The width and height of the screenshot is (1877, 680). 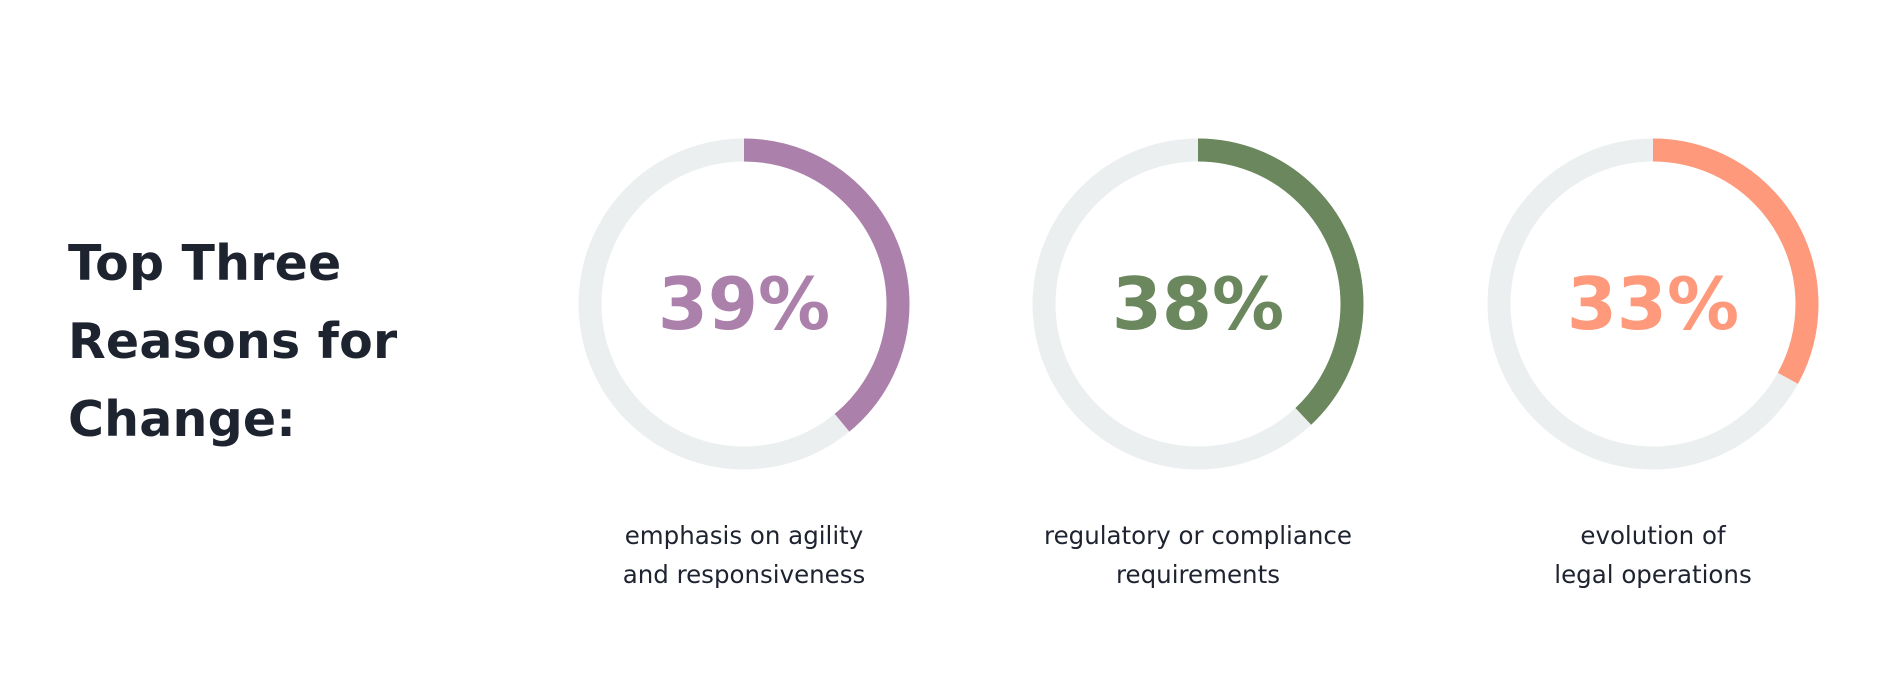 I want to click on donut-chart-regulatory: 38%, so click(x=1198, y=304).